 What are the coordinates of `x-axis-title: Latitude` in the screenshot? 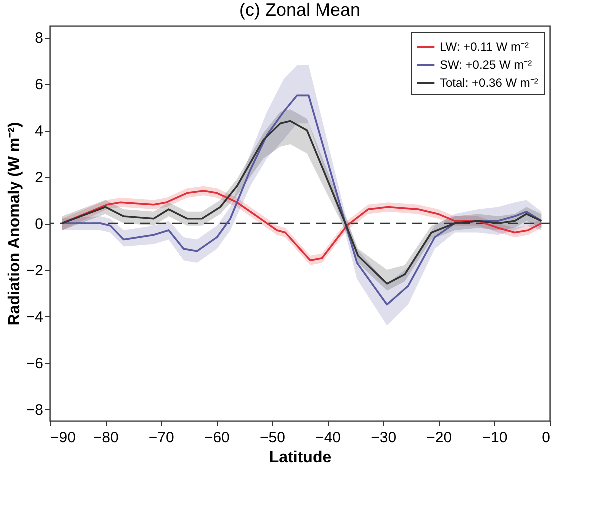 It's located at (300, 458).